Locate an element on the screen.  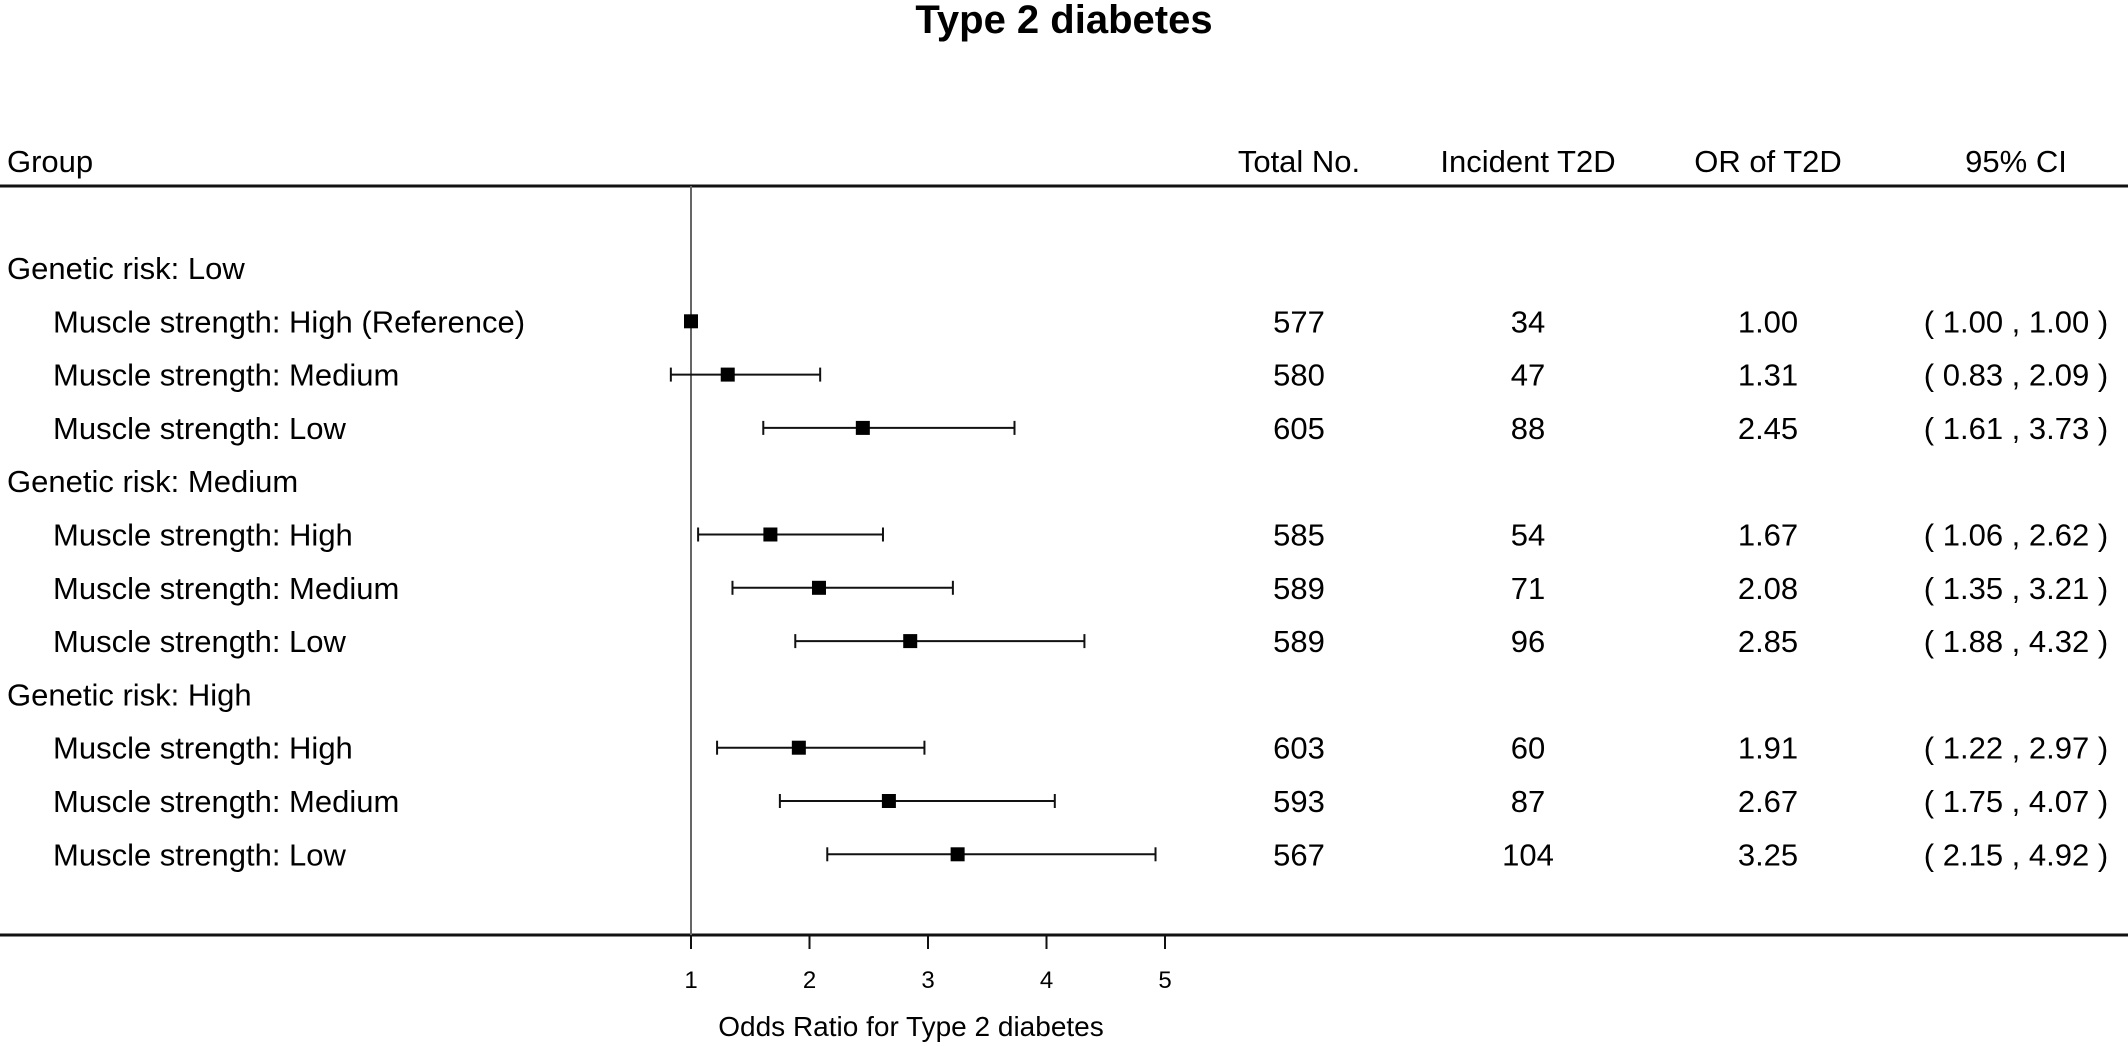
ci-cell: ( 1.00 , 1.00 ) is located at coordinates (2016, 321).